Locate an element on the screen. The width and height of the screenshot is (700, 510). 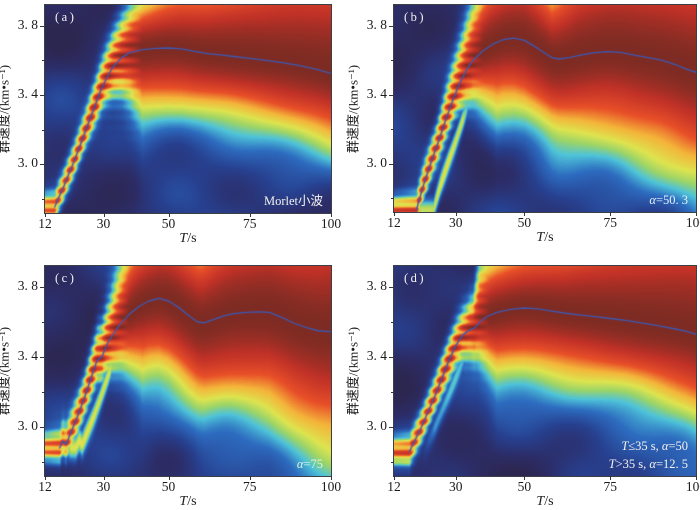
panel-d-annotation: T≤35 s, α=50 T>35 s, α=12. 5 is located at coordinates (648, 455).